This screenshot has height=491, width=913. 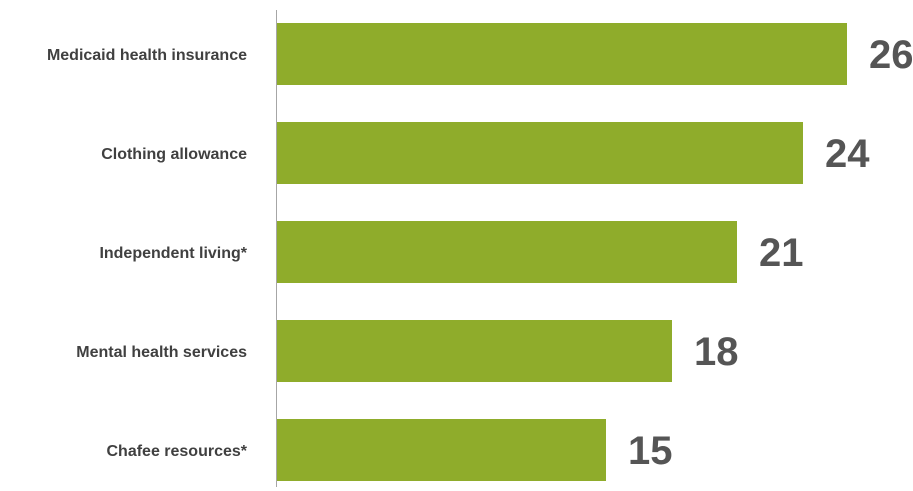 What do you see at coordinates (161, 352) in the screenshot?
I see `category-label-3: Mental health services` at bounding box center [161, 352].